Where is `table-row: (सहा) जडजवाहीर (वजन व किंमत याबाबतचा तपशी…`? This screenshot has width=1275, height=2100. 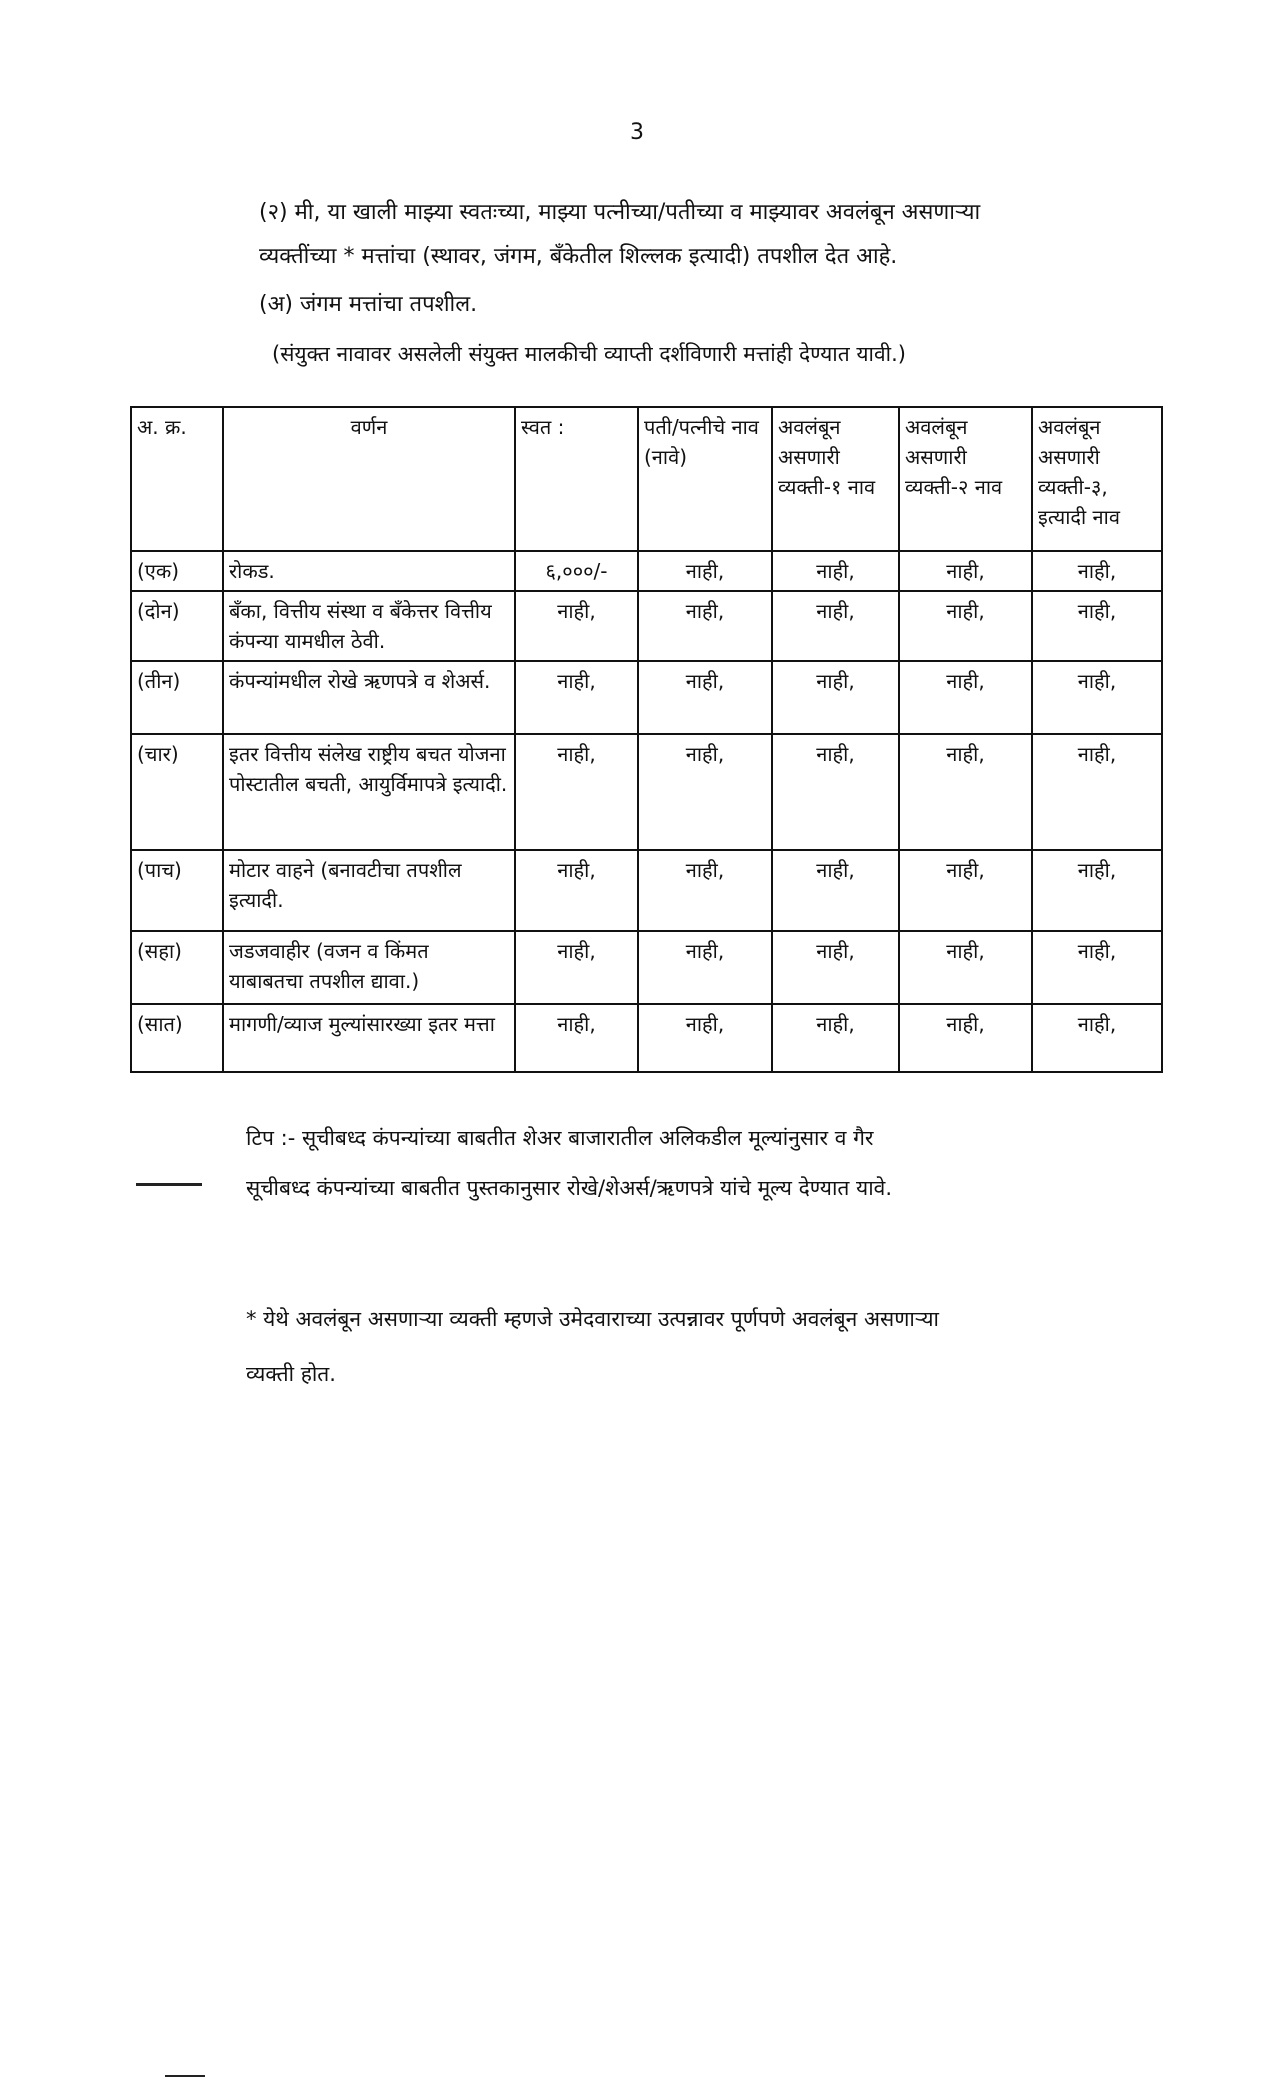 table-row: (सहा) जडजवाहीर (वजन व किंमत याबाबतचा तपशी… is located at coordinates (646, 967).